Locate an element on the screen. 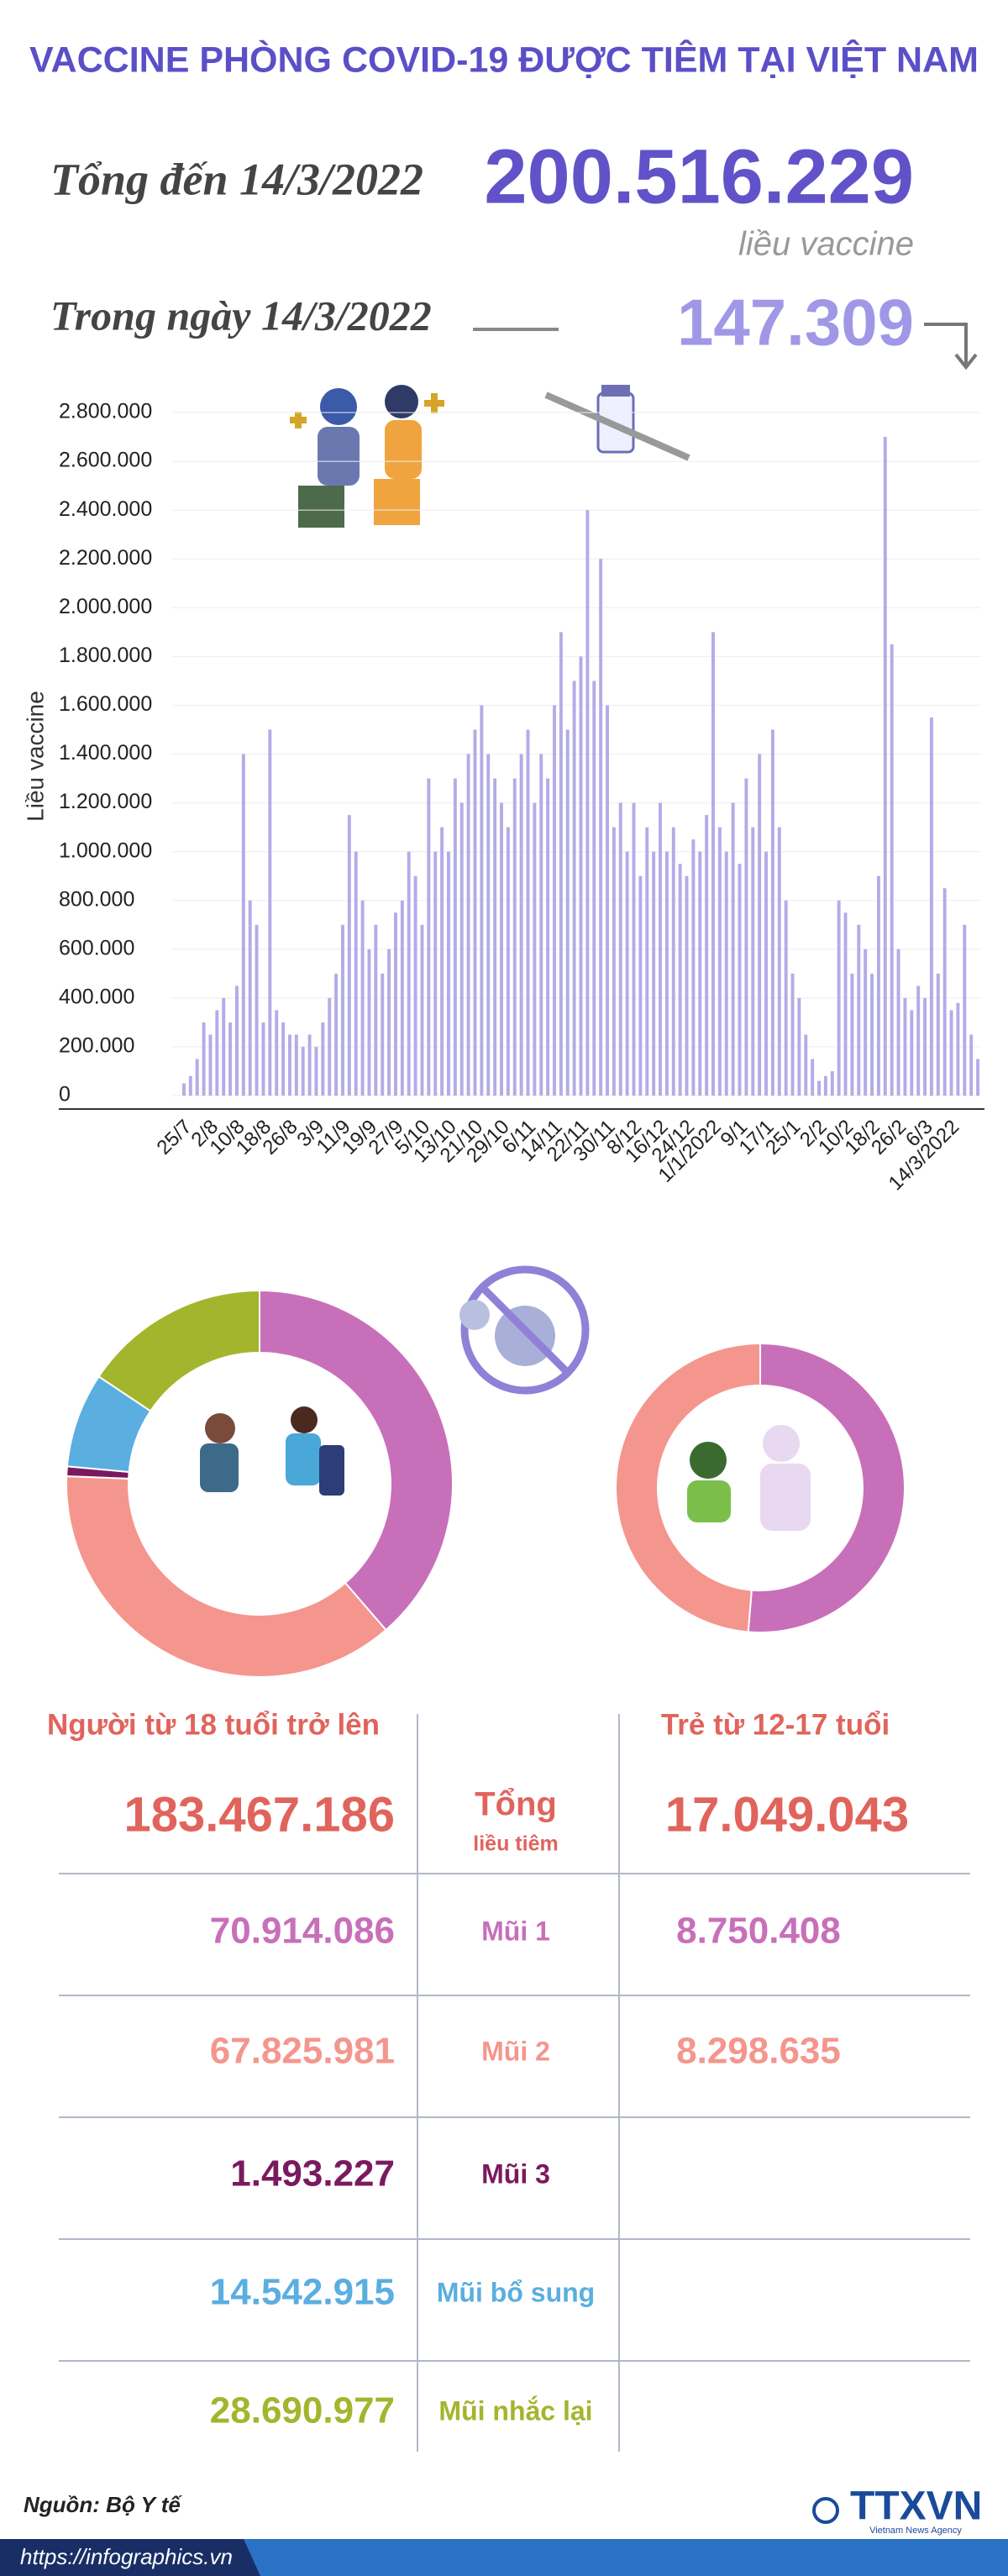 The height and width of the screenshot is (2576, 1008). adults-value: 70.914.086 is located at coordinates (302, 1931).